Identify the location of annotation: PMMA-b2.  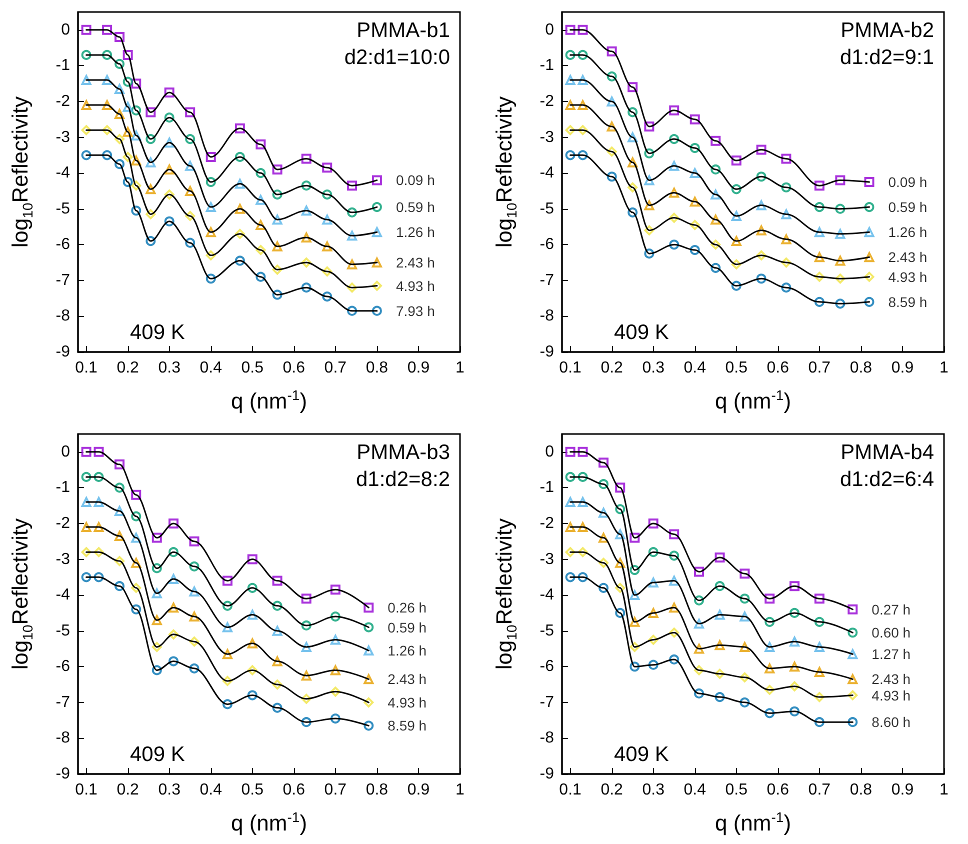
(887, 30).